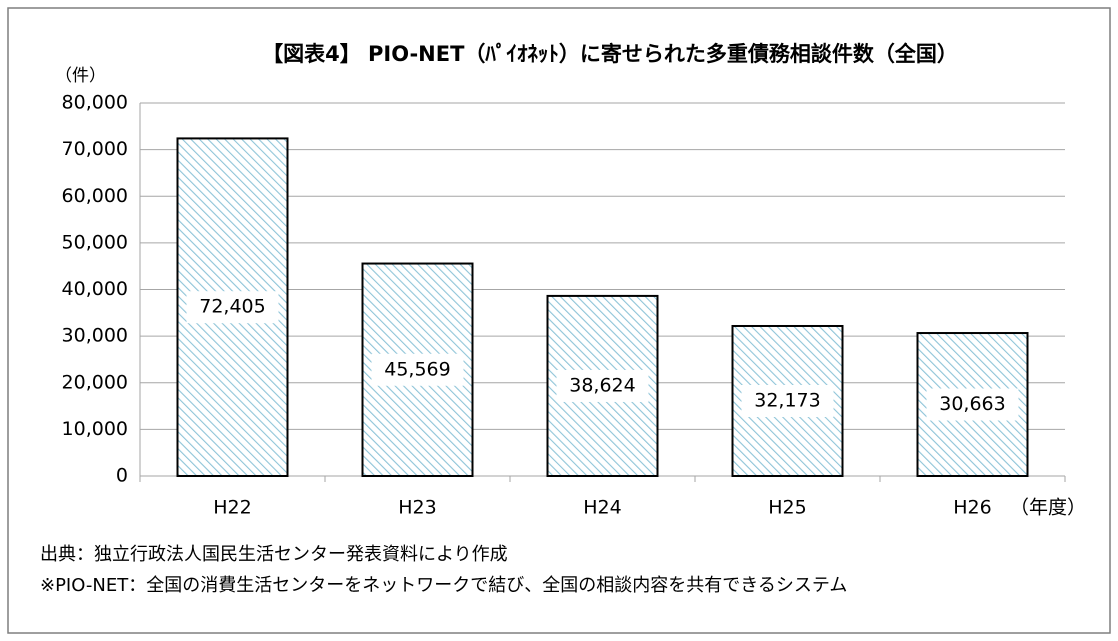 The width and height of the screenshot is (1118, 641). What do you see at coordinates (787, 508) in the screenshot?
I see `x-tick-label: H25` at bounding box center [787, 508].